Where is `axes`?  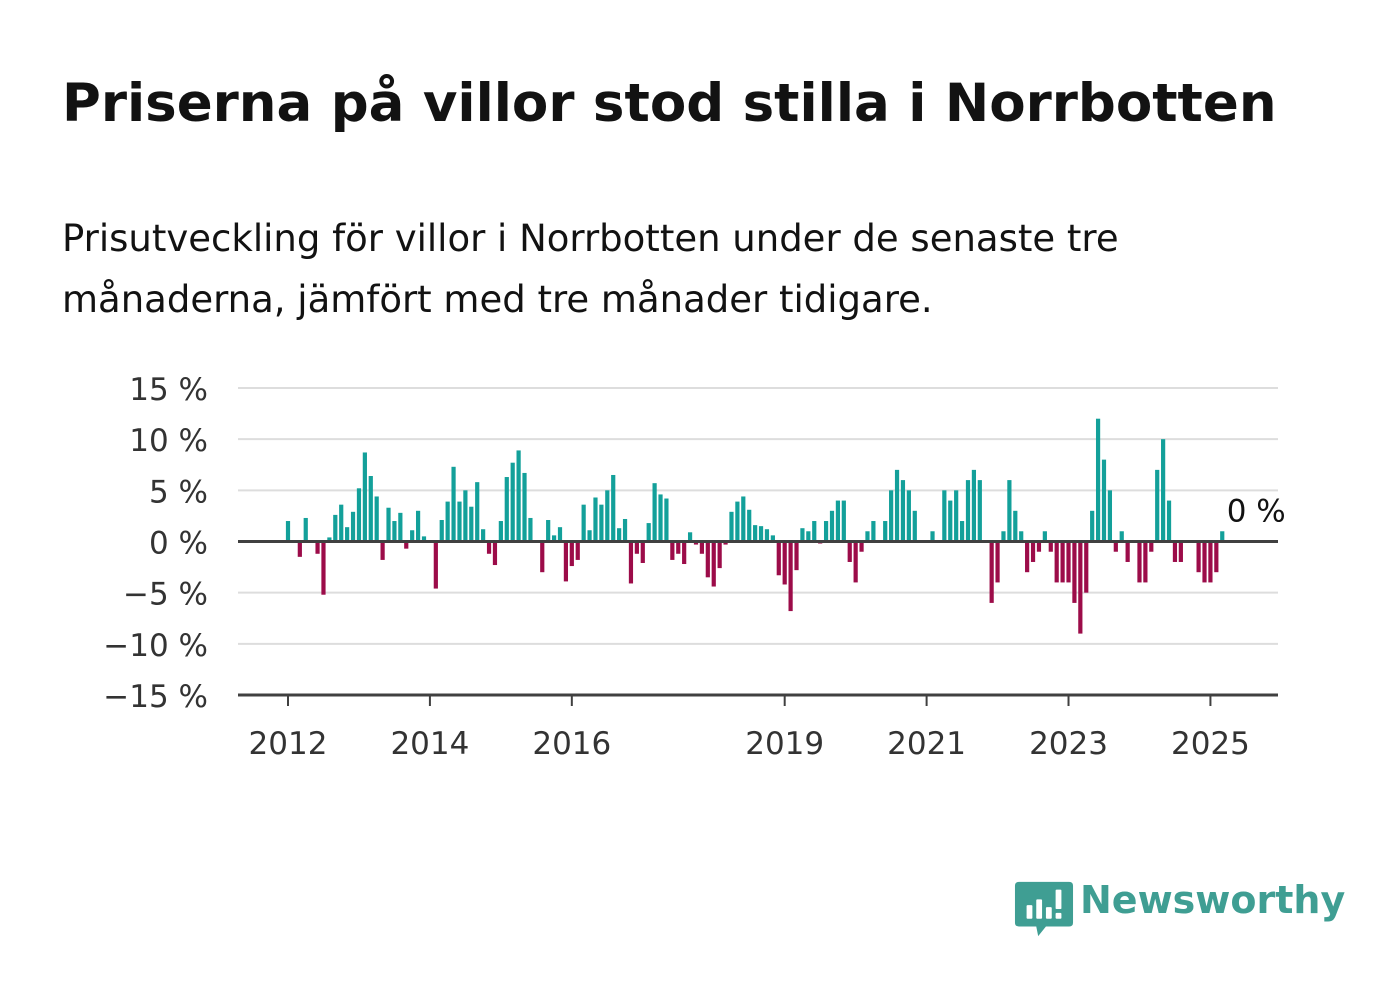
axes is located at coordinates (758, 623).